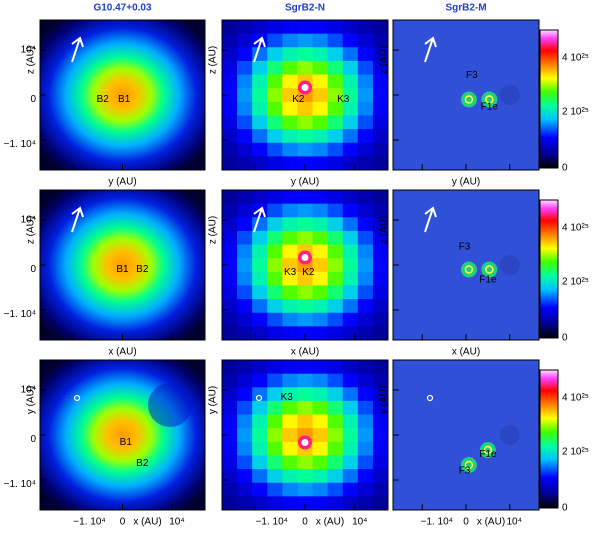  Describe the element at coordinates (287, 397) in the screenshot. I see `source-label: K3` at that location.